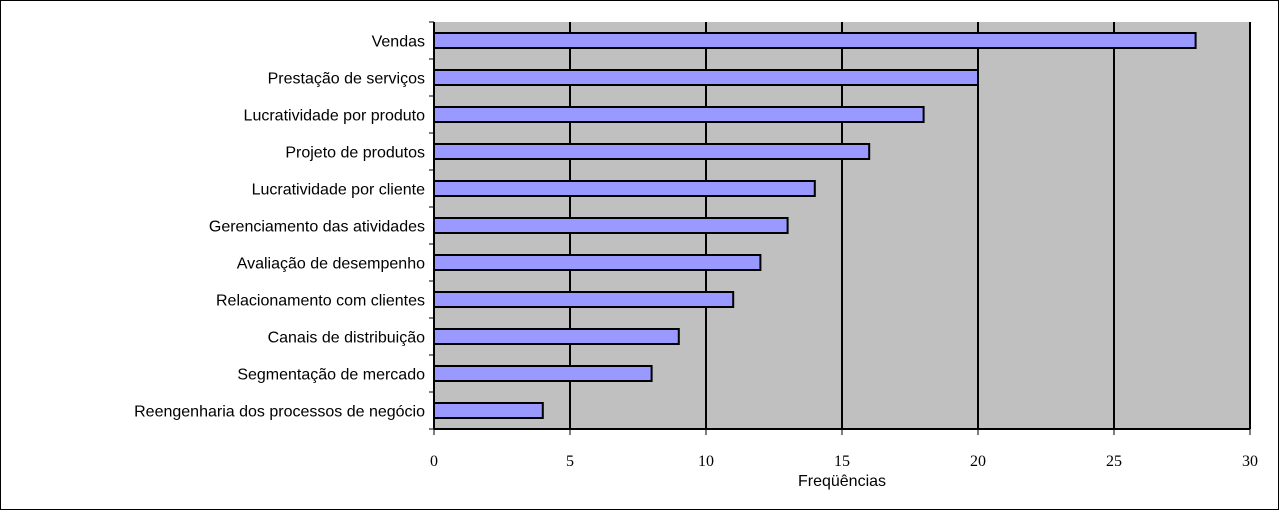 The height and width of the screenshot is (511, 1279). Describe the element at coordinates (978, 461) in the screenshot. I see `x-tick-label: 20` at that location.